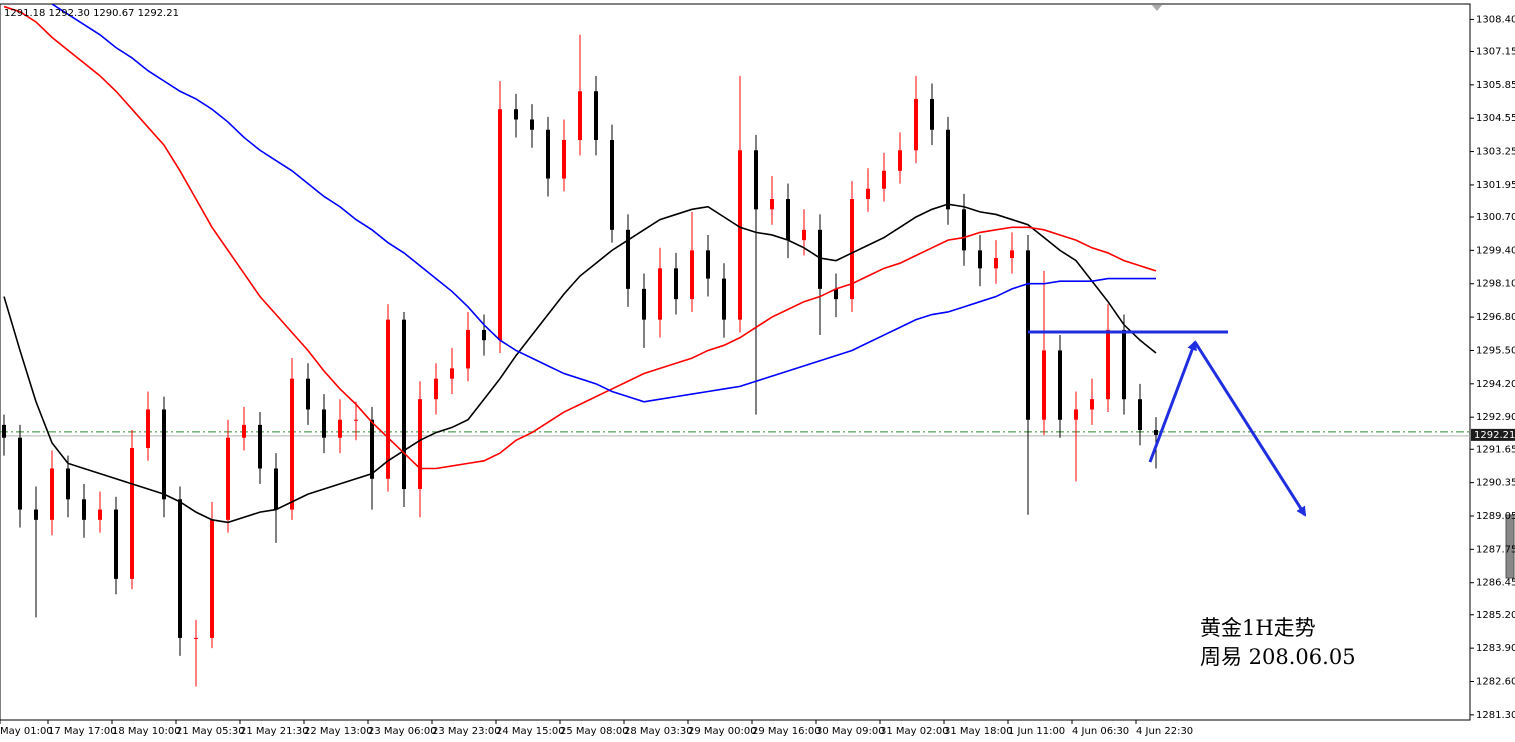 This screenshot has height=742, width=1515. What do you see at coordinates (1100, 731) in the screenshot?
I see `x-tick-label: 4 Jun 06:30` at bounding box center [1100, 731].